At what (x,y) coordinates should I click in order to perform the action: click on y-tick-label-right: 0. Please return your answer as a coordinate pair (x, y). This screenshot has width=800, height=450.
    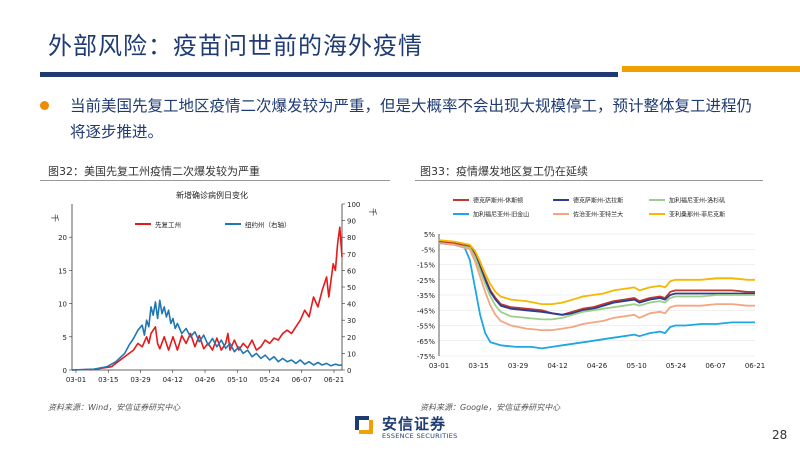
    Looking at the image, I should click on (349, 371).